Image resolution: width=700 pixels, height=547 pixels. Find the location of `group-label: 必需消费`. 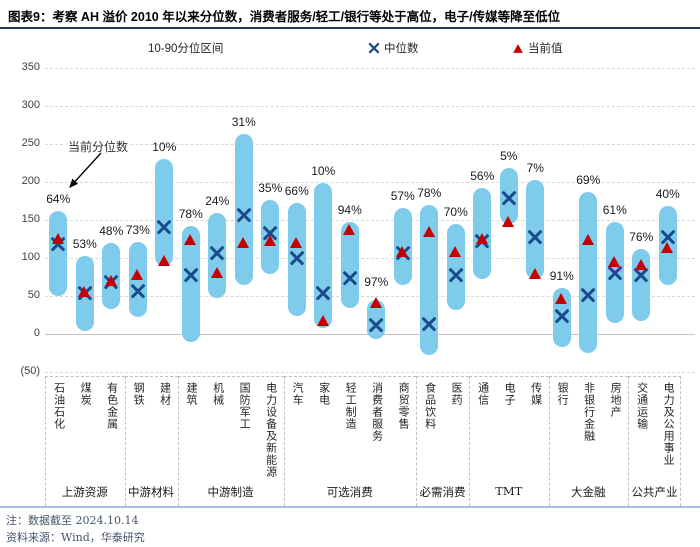

group-label: 必需消费 is located at coordinates (442, 492).